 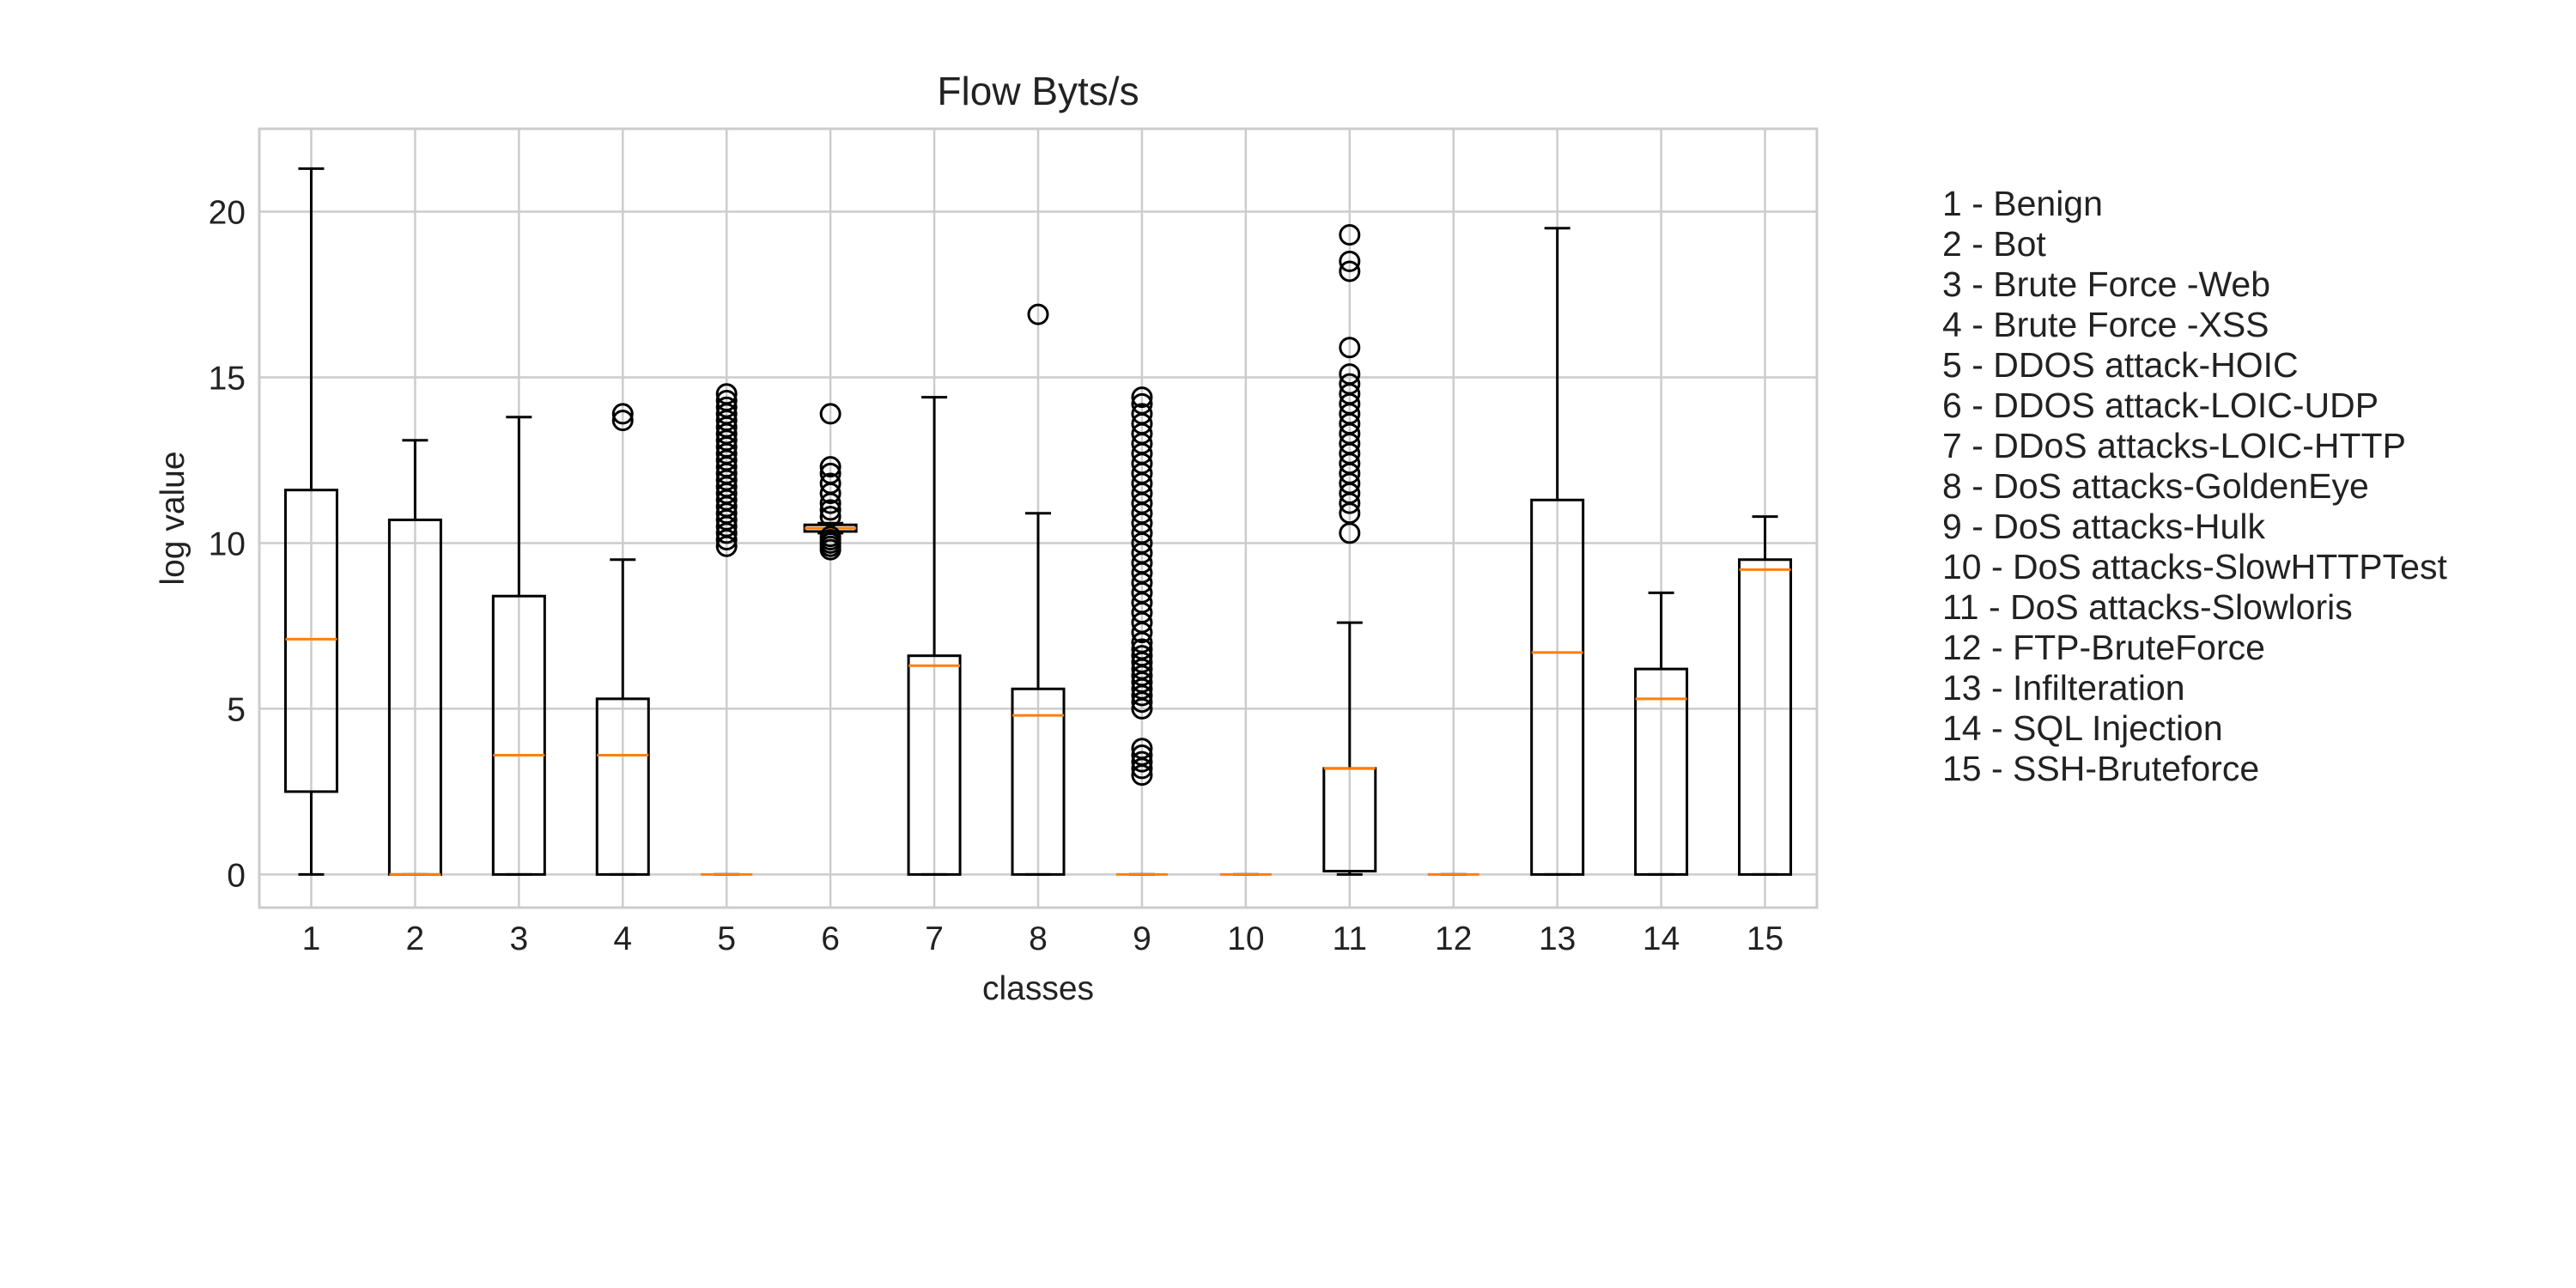 What do you see at coordinates (312, 939) in the screenshot?
I see `x-tick-label: 1` at bounding box center [312, 939].